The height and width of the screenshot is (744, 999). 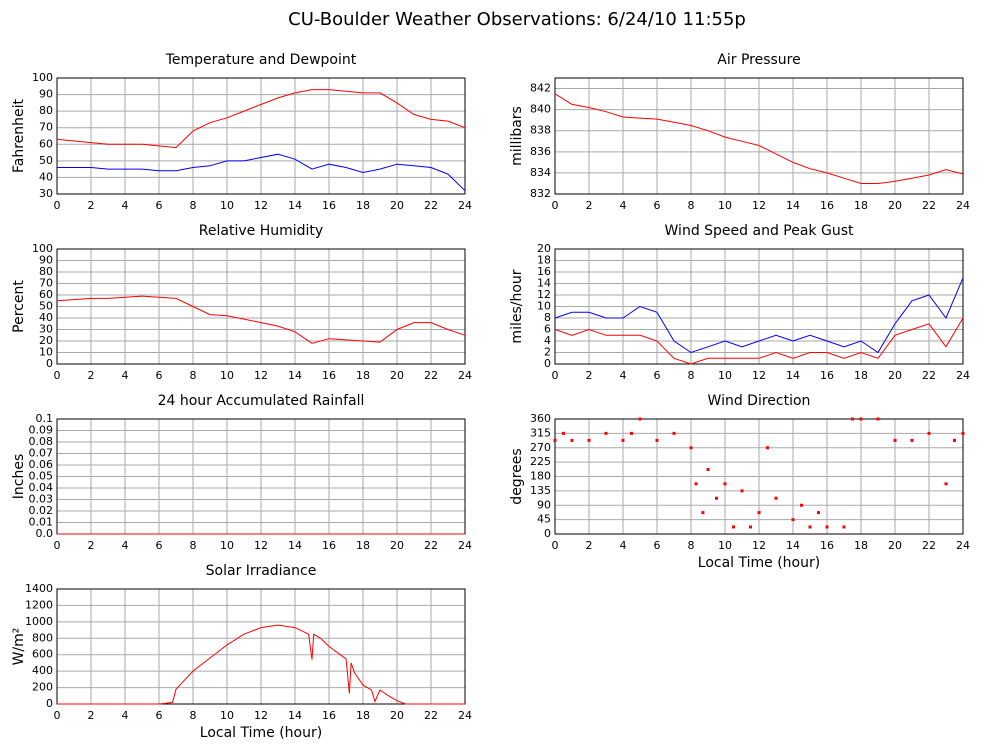 What do you see at coordinates (42, 687) in the screenshot?
I see `y-tick-label: 200` at bounding box center [42, 687].